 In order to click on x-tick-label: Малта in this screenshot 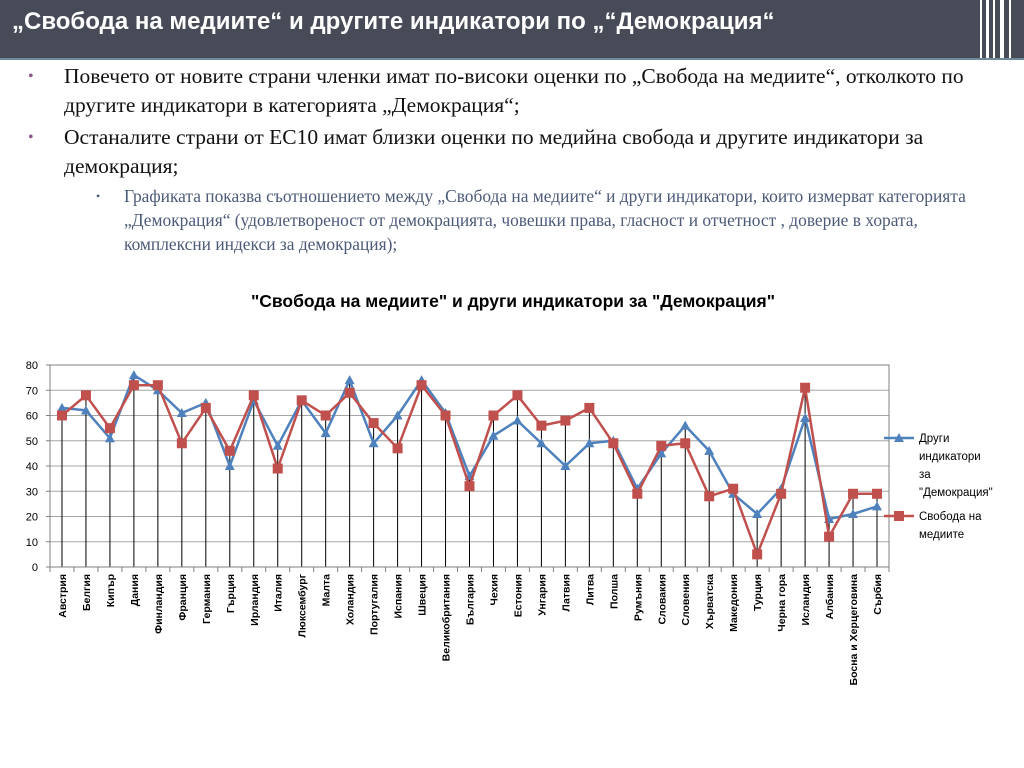, I will do `click(327, 590)`.